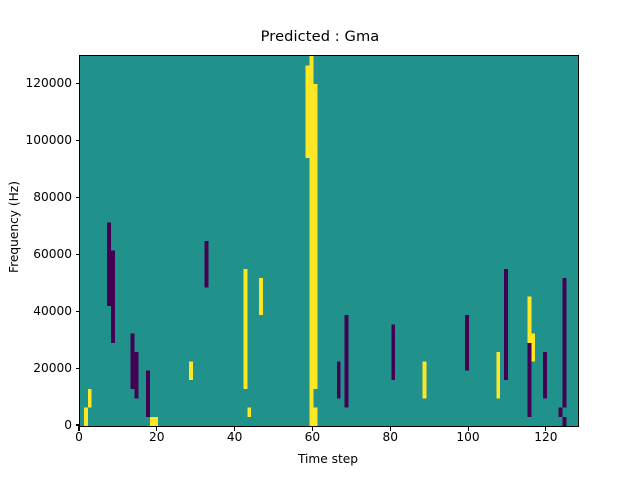 Image resolution: width=640 pixels, height=480 pixels. What do you see at coordinates (312, 437) in the screenshot?
I see `x-axis-tick-label: 60` at bounding box center [312, 437].